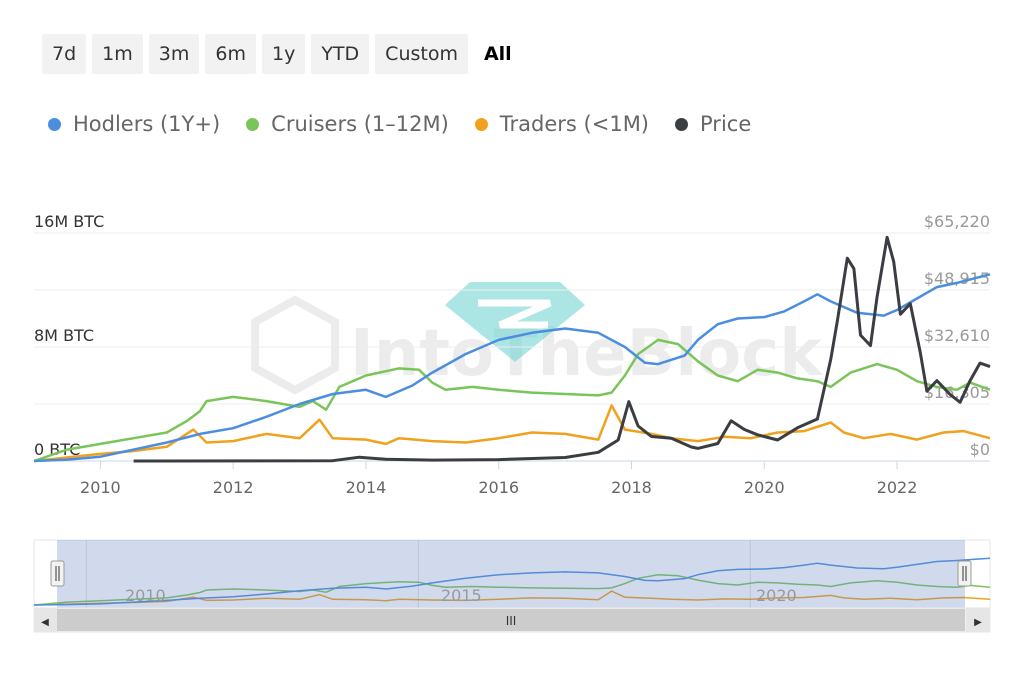 This screenshot has height=683, width=1024. What do you see at coordinates (230, 54) in the screenshot?
I see `range-6m-button: 6m` at bounding box center [230, 54].